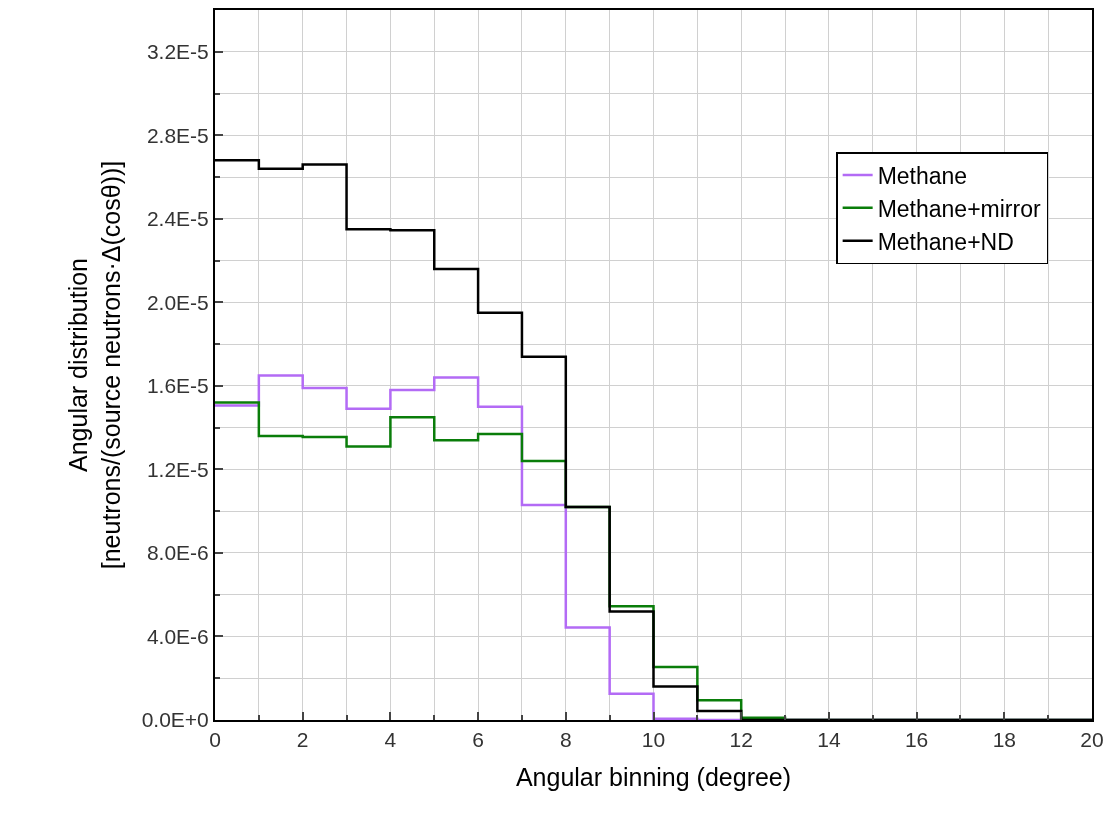 Image resolution: width=1120 pixels, height=825 pixels. I want to click on y-tick-label: 2.4E-5, so click(177, 219).